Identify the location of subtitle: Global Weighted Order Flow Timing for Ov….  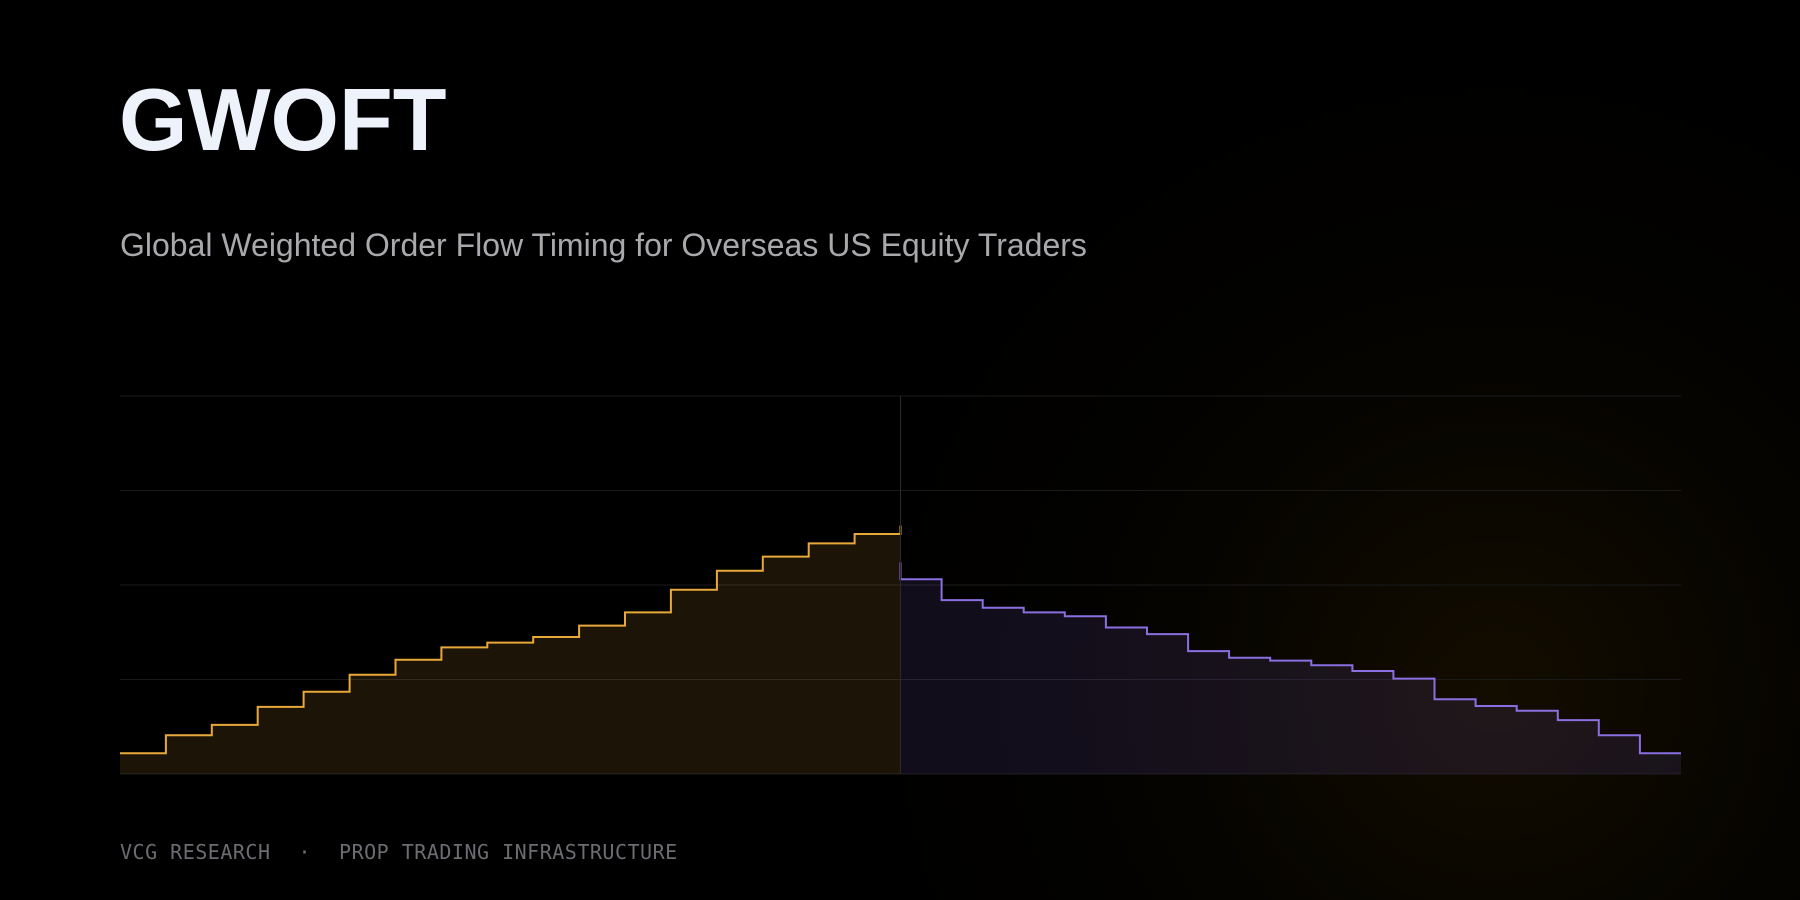
(603, 245).